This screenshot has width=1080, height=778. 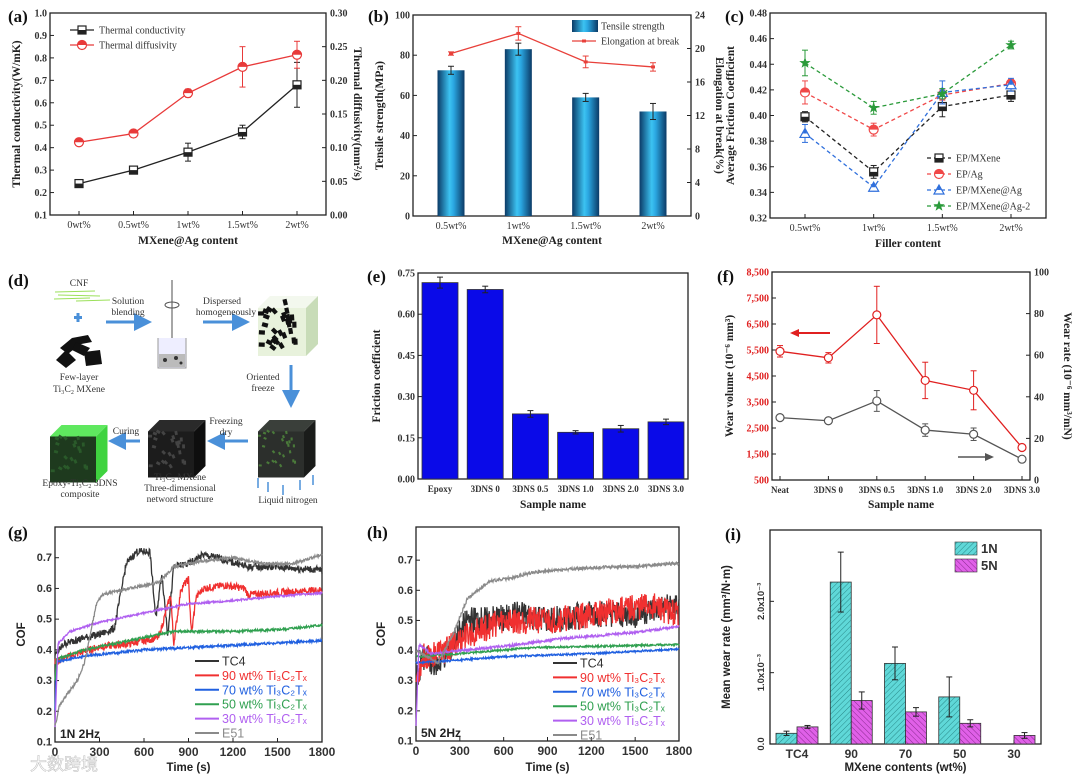 What do you see at coordinates (225, 422) in the screenshot?
I see `freezing-label: Freezing` at bounding box center [225, 422].